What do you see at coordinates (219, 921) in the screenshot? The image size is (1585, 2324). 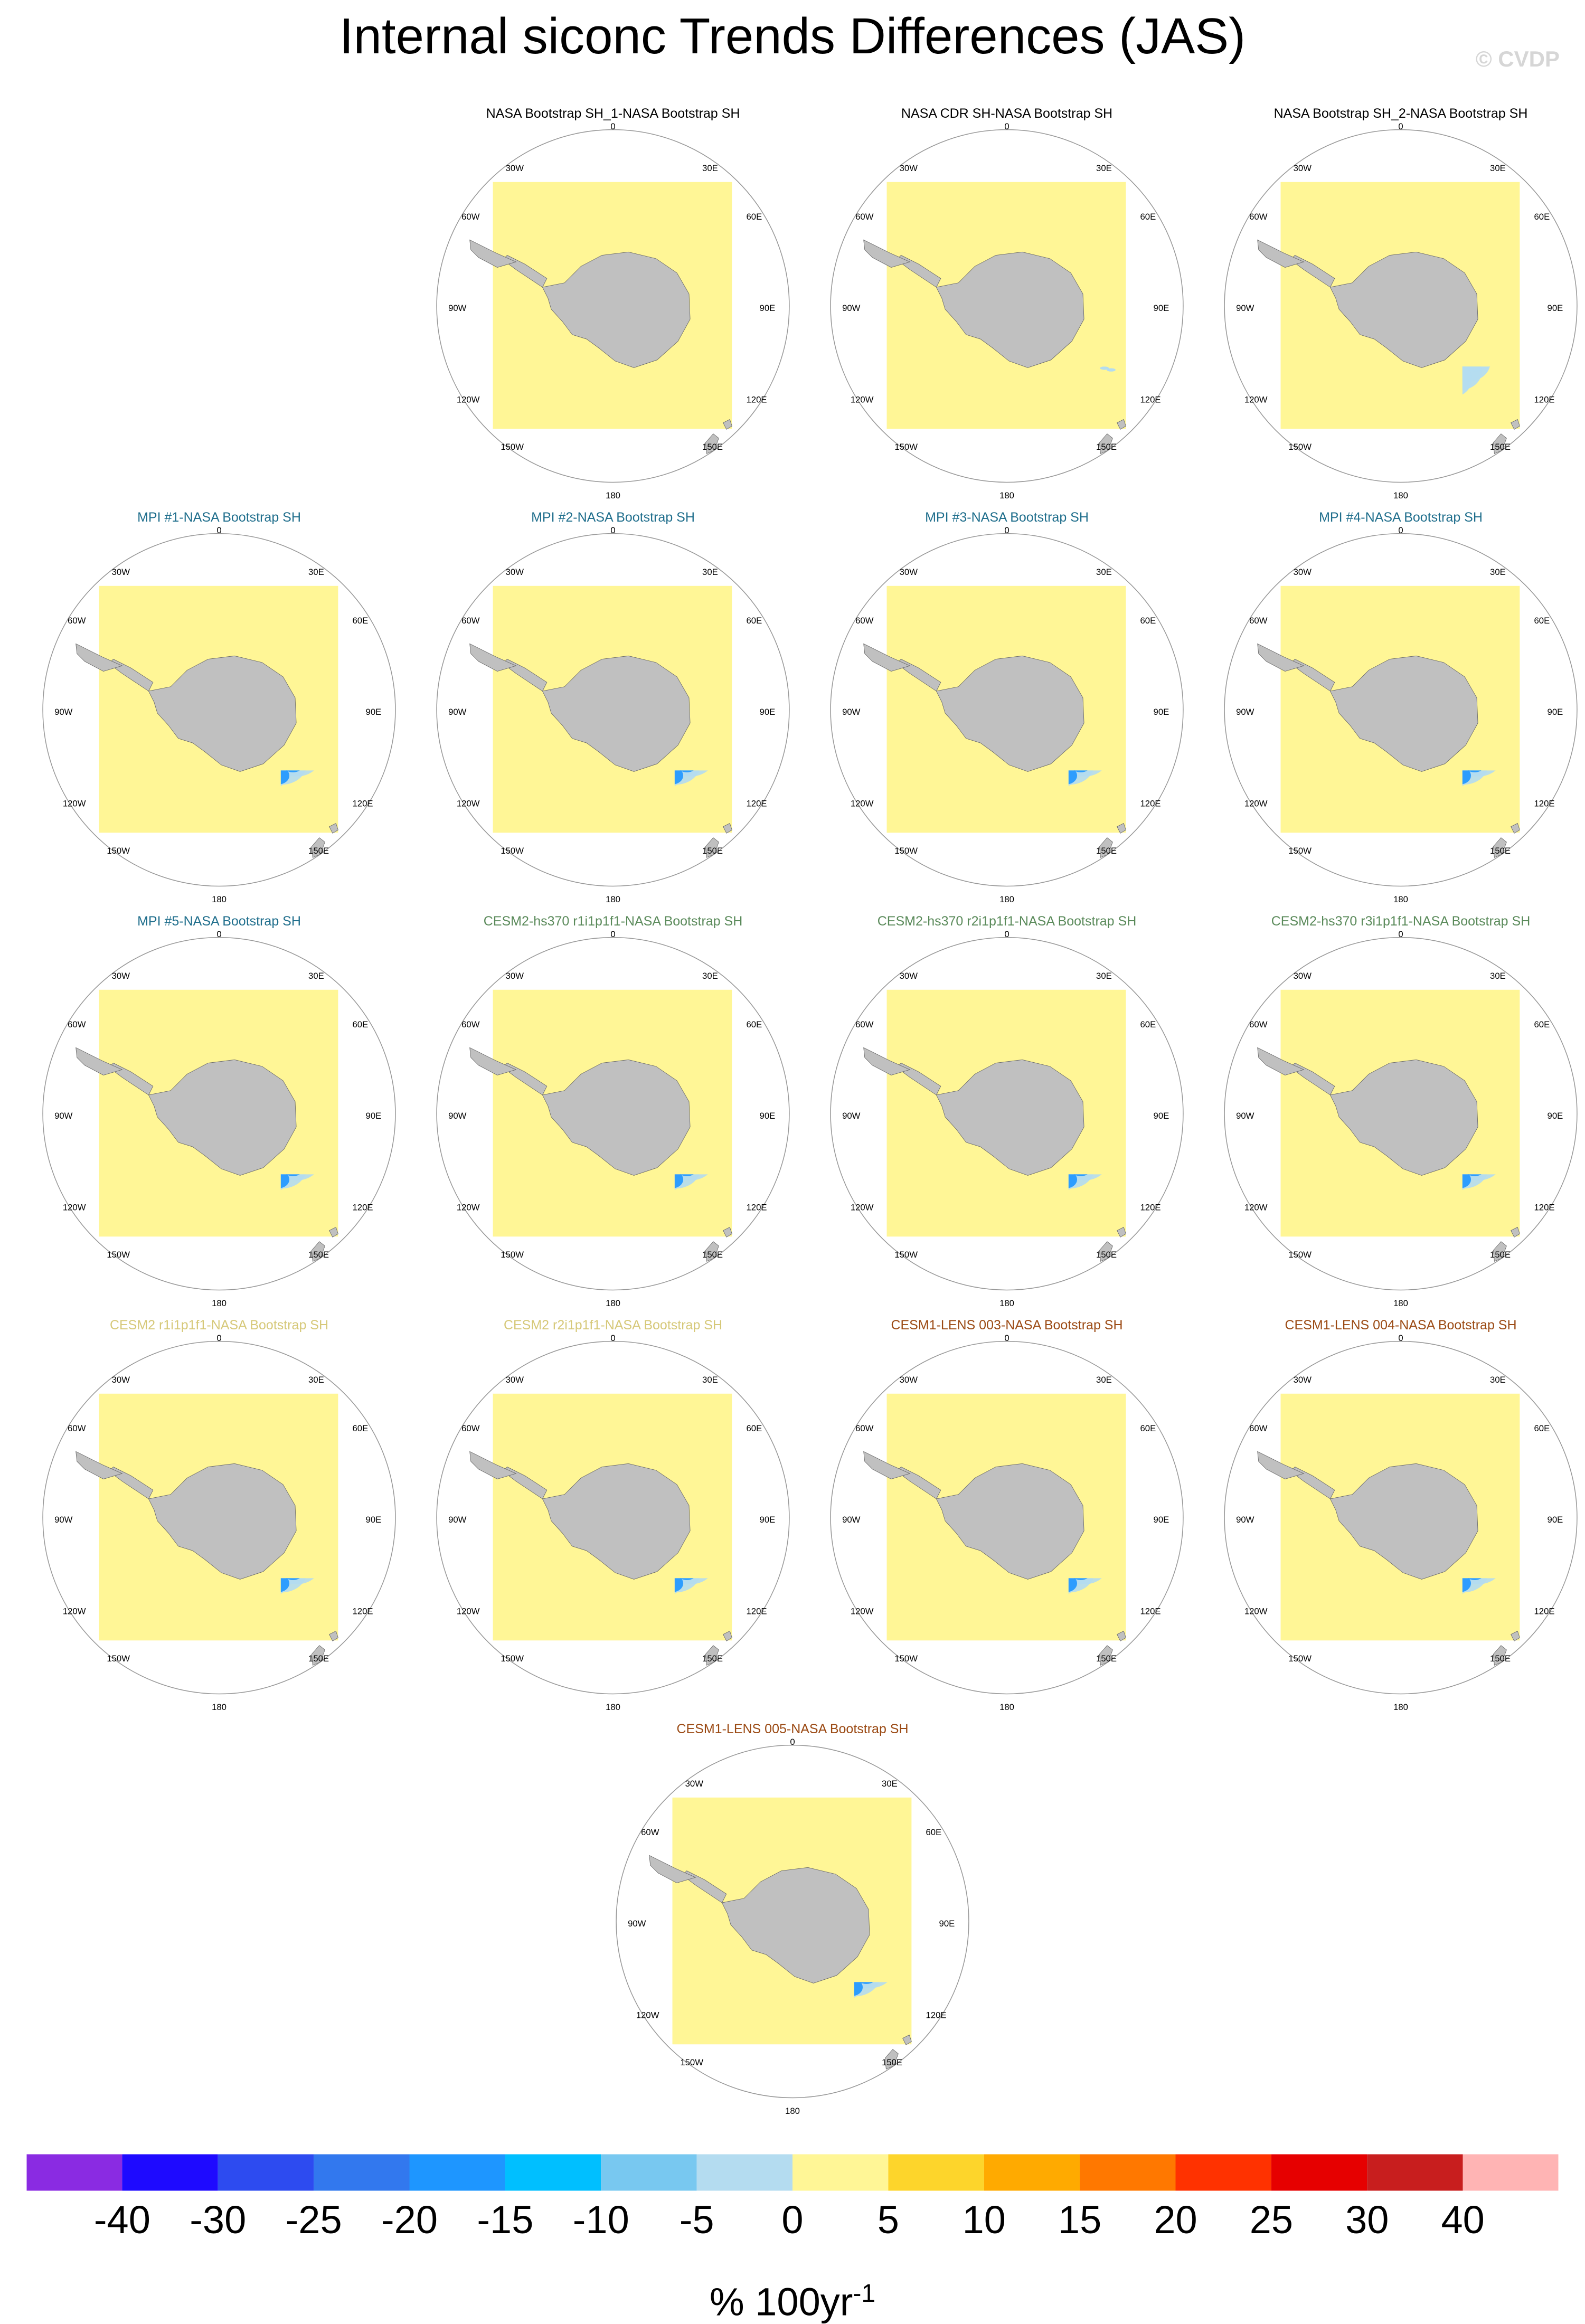 I see `panel-title: MPI #5-NASA Bootstrap SH` at bounding box center [219, 921].